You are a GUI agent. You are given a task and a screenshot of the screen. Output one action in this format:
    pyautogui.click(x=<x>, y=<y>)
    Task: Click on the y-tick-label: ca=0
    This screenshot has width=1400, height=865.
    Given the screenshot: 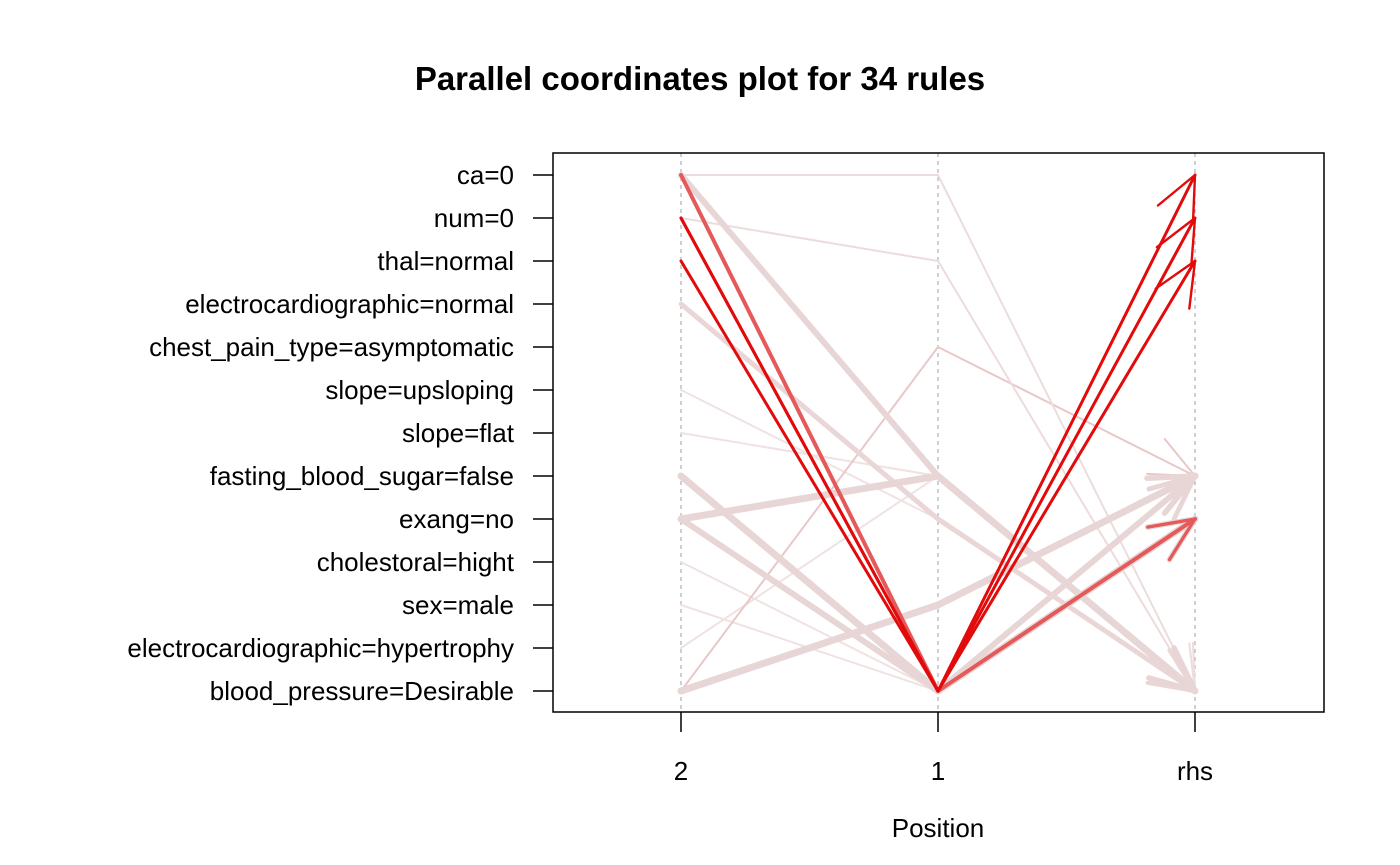 What is the action you would take?
    pyautogui.click(x=485, y=175)
    